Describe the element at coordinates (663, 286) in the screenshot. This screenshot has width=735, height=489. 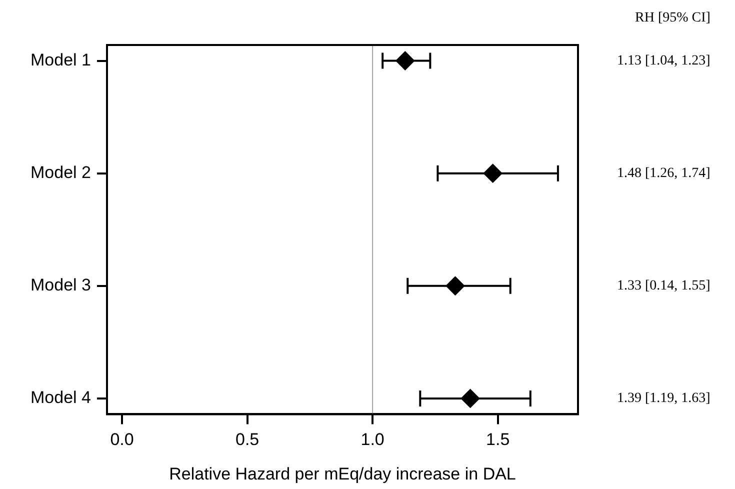
I see `data-label: 1.33 [0.14, 1.55]` at that location.